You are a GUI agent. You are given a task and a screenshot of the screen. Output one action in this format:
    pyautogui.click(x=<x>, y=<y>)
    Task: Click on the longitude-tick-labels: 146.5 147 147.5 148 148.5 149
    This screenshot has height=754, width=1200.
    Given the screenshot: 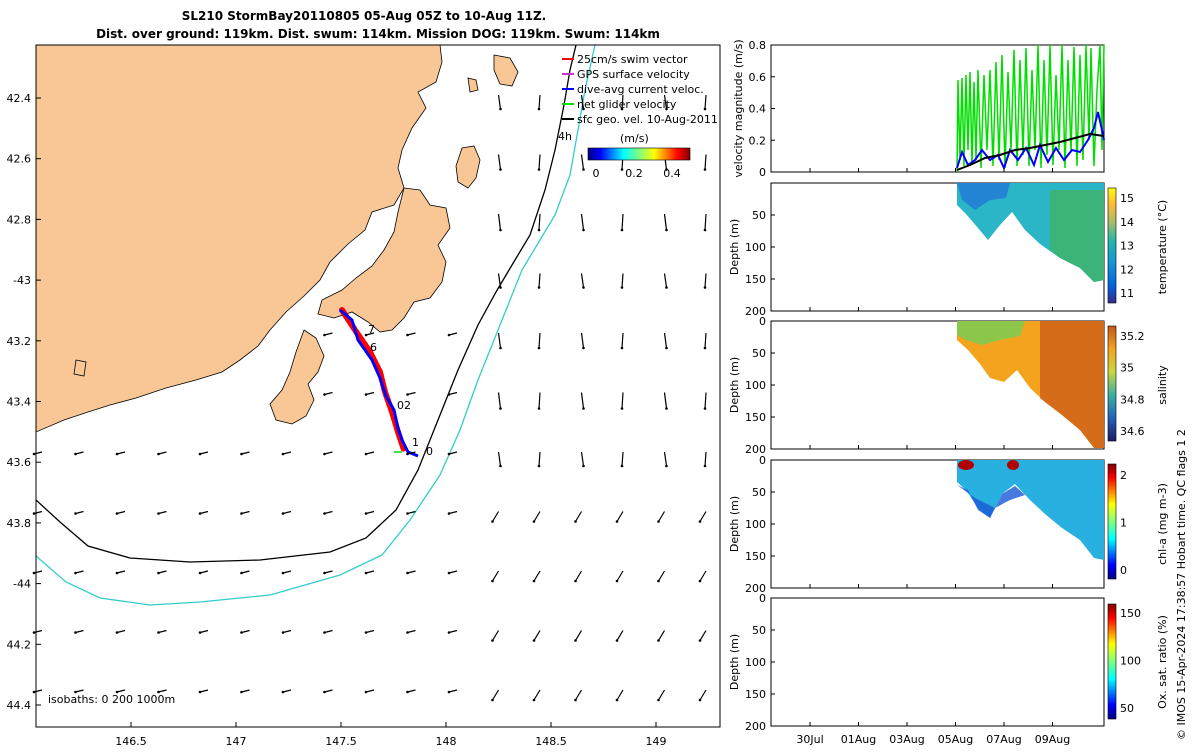 What is the action you would take?
    pyautogui.click(x=391, y=735)
    